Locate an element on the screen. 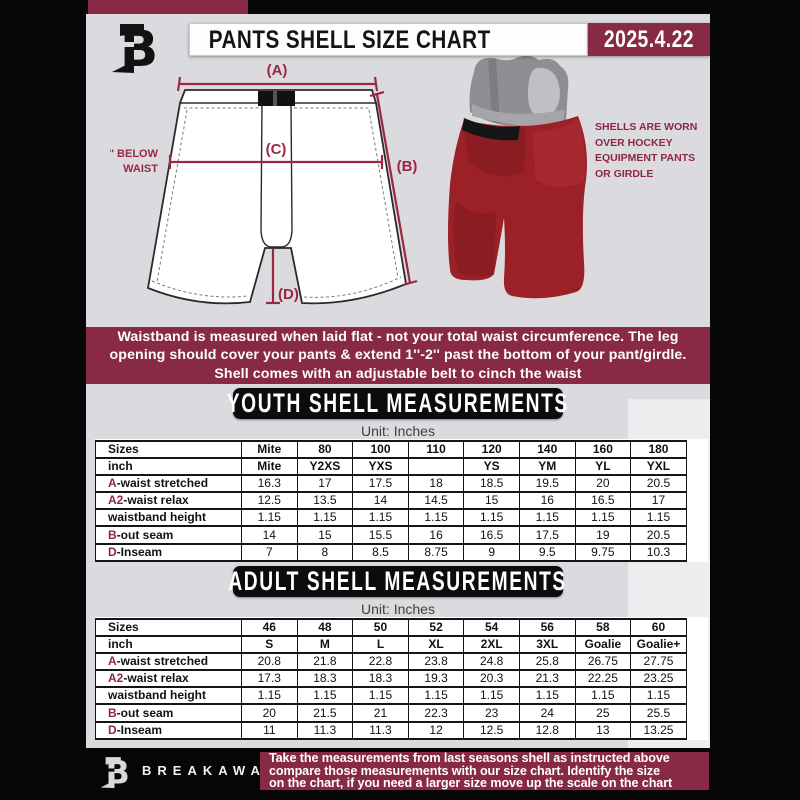 Image resolution: width=800 pixels, height=800 pixels. cell: 8 is located at coordinates (325, 552).